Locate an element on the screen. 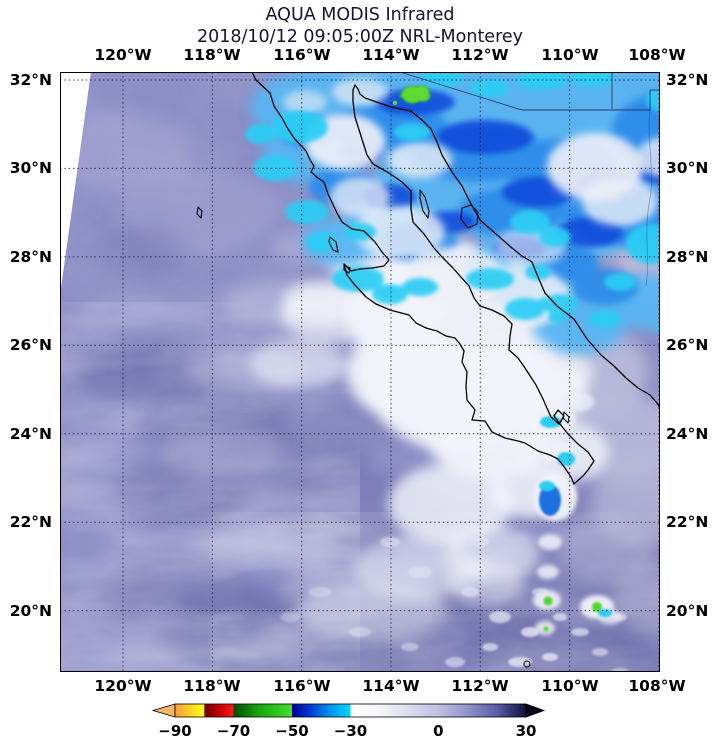 The image size is (720, 745). colorbar-tick-label: −30 is located at coordinates (350, 731).